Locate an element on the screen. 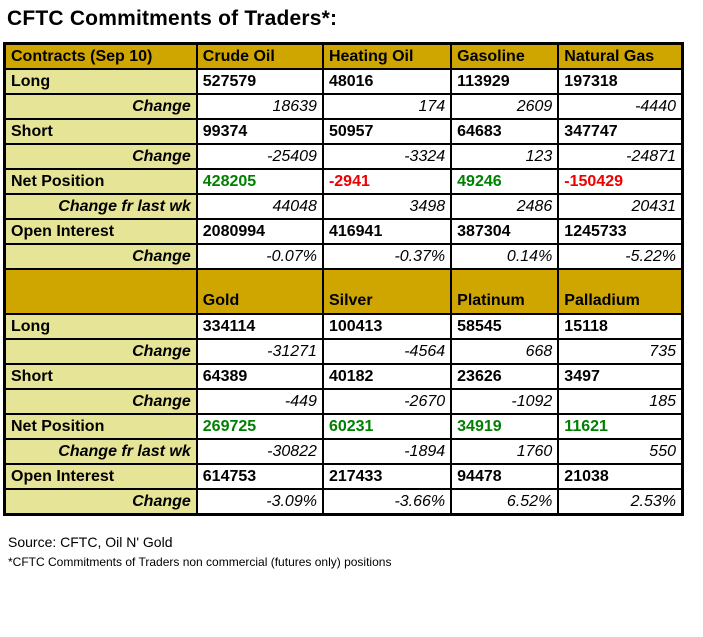 This screenshot has height=637, width=703. data-cell: 197318 is located at coordinates (620, 81).